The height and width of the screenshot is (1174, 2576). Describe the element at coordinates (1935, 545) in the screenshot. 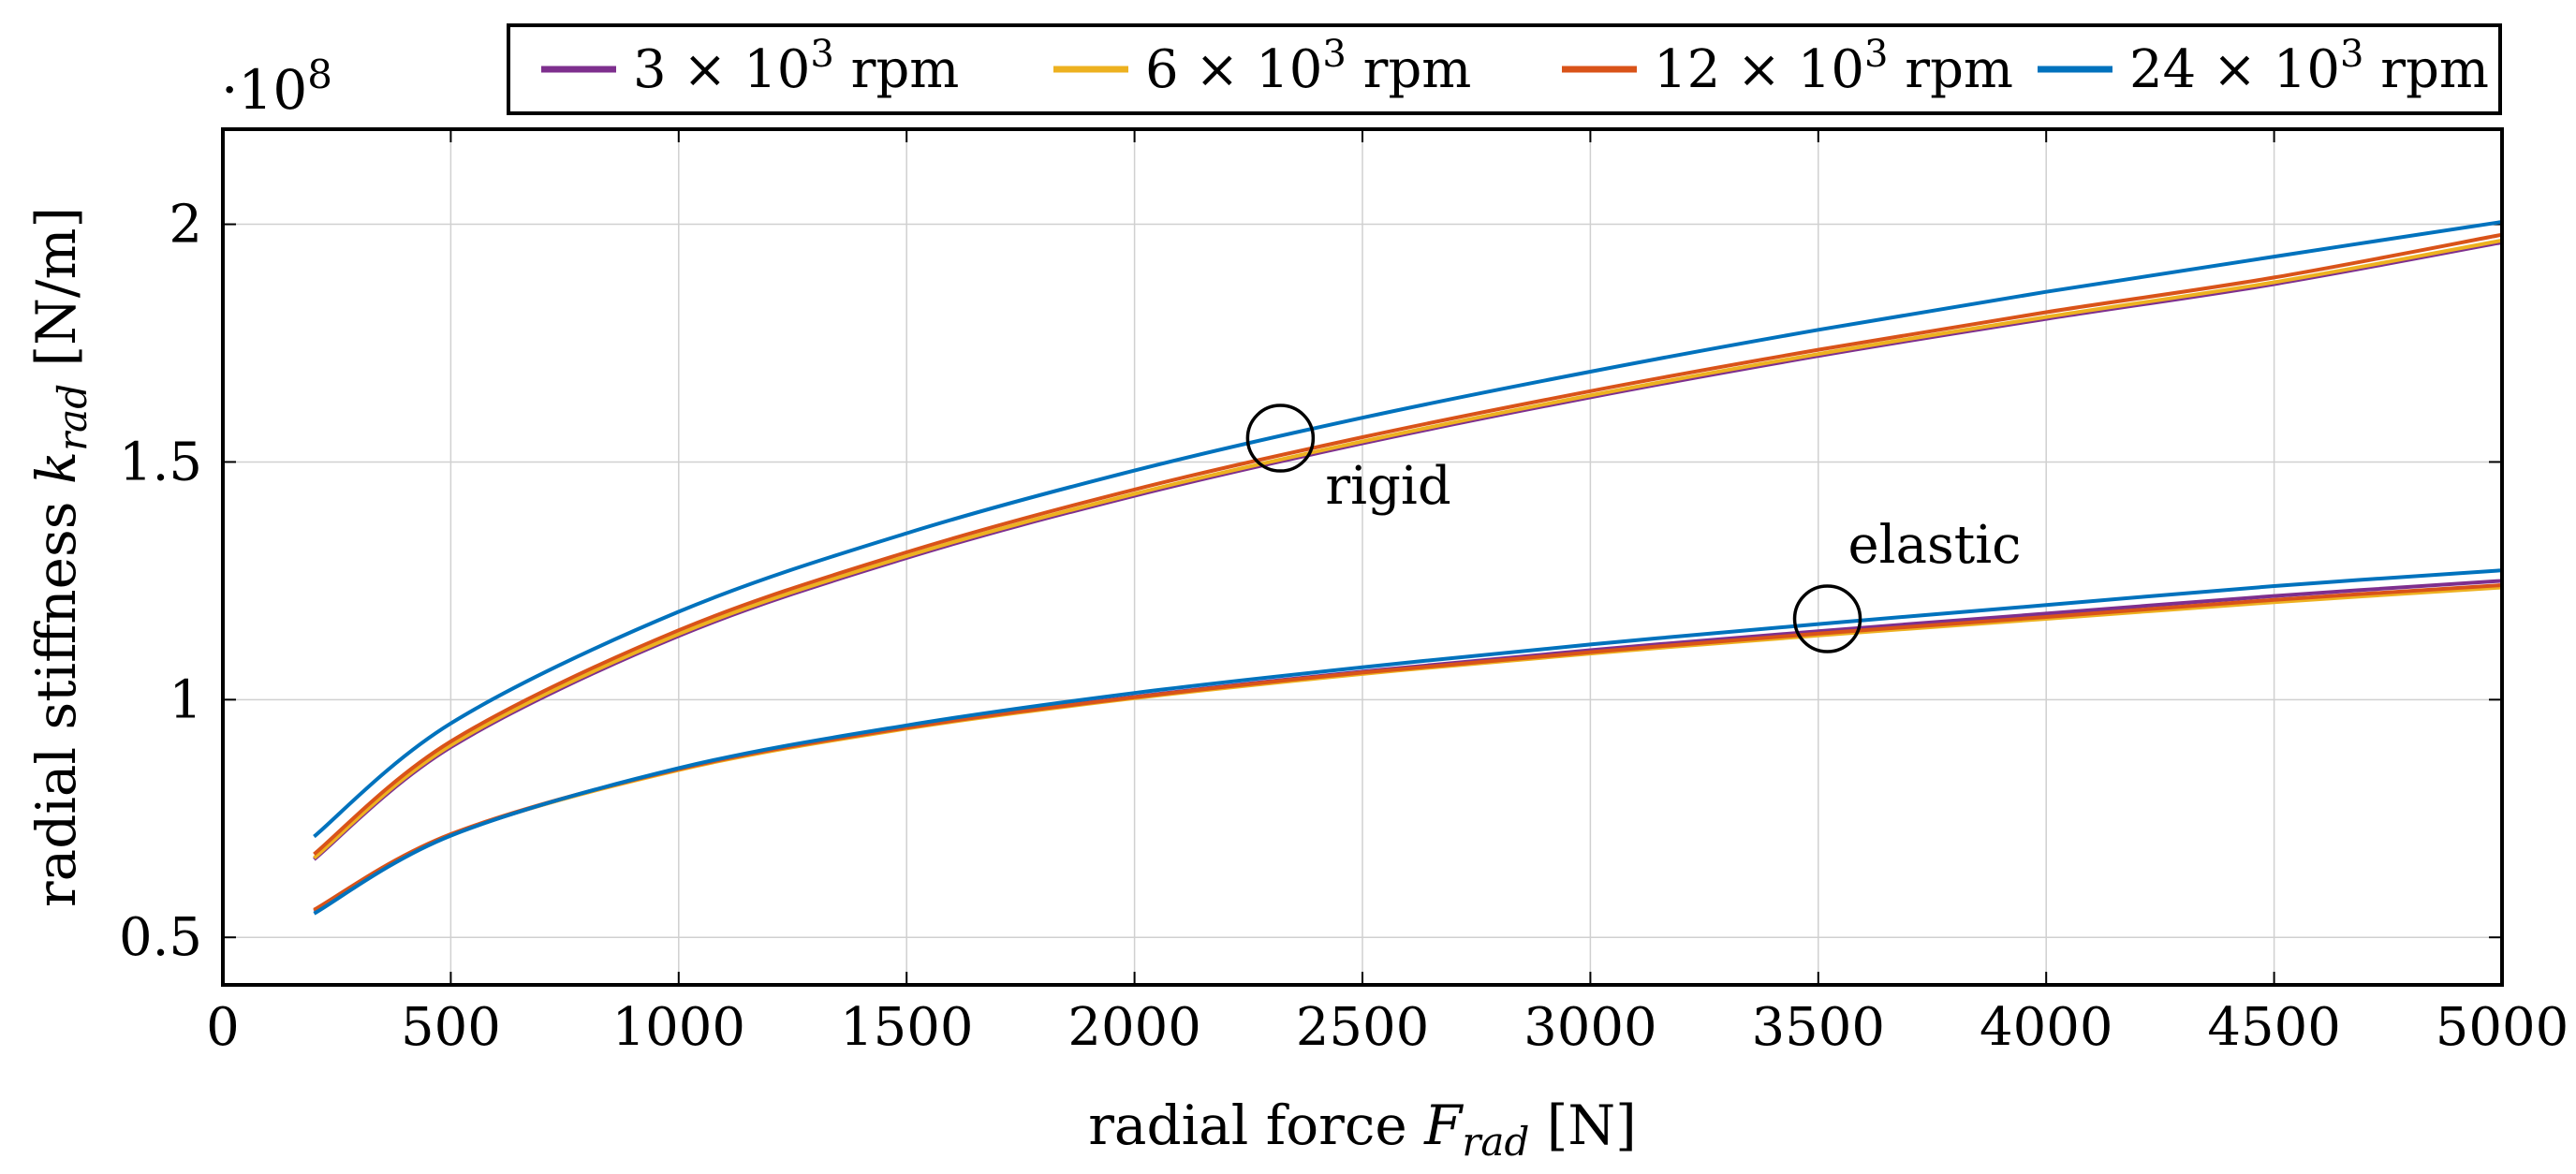

I see `elastic-label: elastic` at that location.